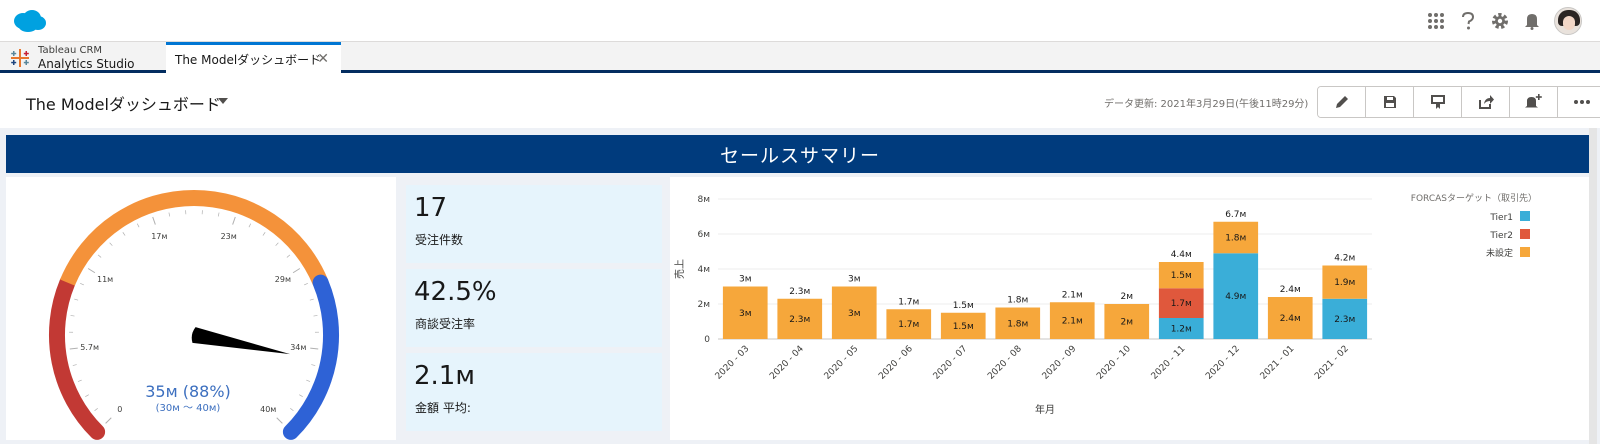 Image resolution: width=1600 pixels, height=444 pixels. What do you see at coordinates (1436, 21) in the screenshot?
I see `app-launcher-icon` at bounding box center [1436, 21].